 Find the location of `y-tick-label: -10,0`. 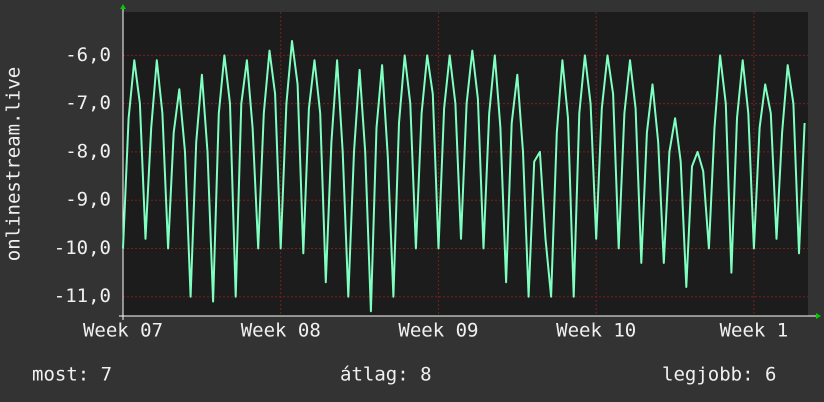

y-tick-label: -10,0 is located at coordinates (82, 248).